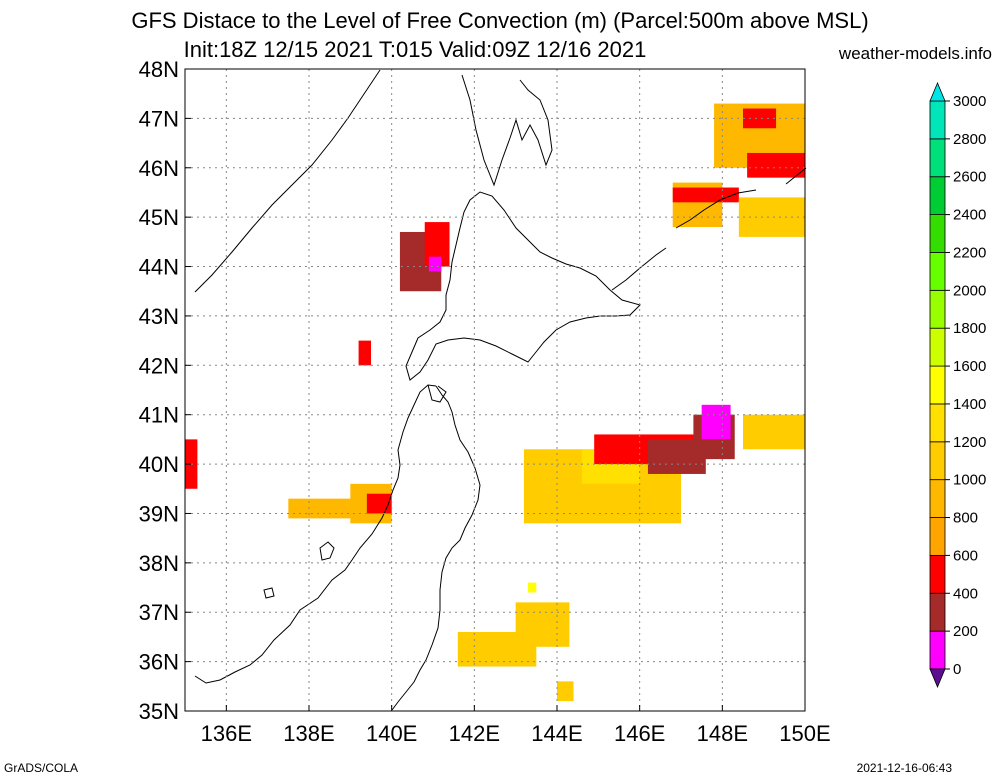  Describe the element at coordinates (226, 733) in the screenshot. I see `lon-tick-label: 136E` at that location.